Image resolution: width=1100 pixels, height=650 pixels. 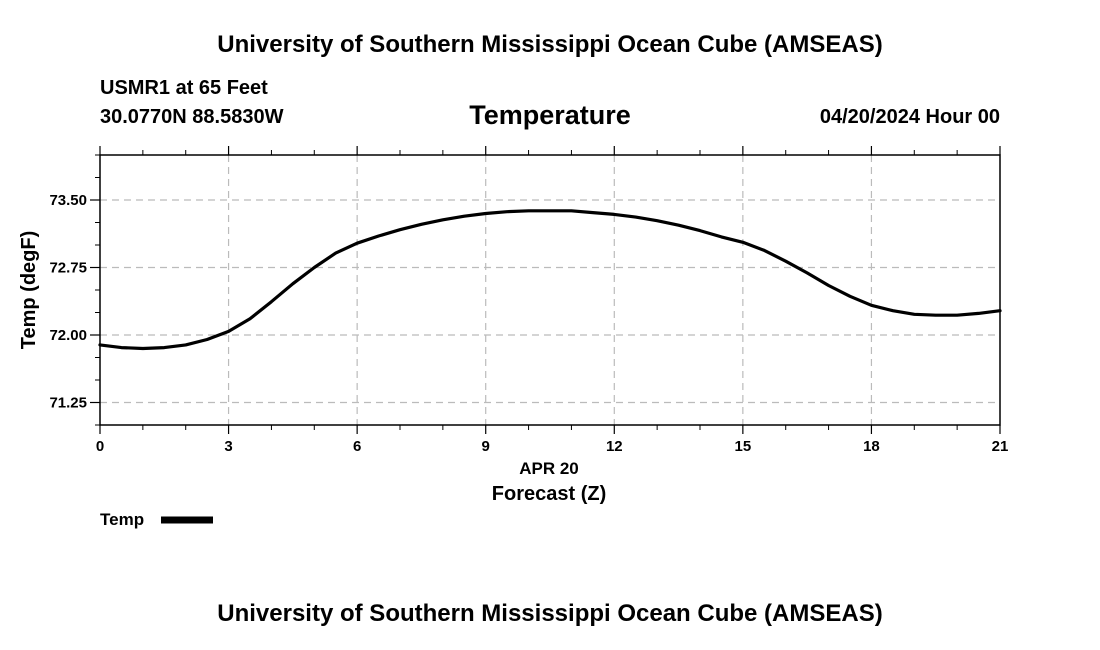 I want to click on station-coordinates: 30.0770N 88.5830W, so click(x=192, y=117).